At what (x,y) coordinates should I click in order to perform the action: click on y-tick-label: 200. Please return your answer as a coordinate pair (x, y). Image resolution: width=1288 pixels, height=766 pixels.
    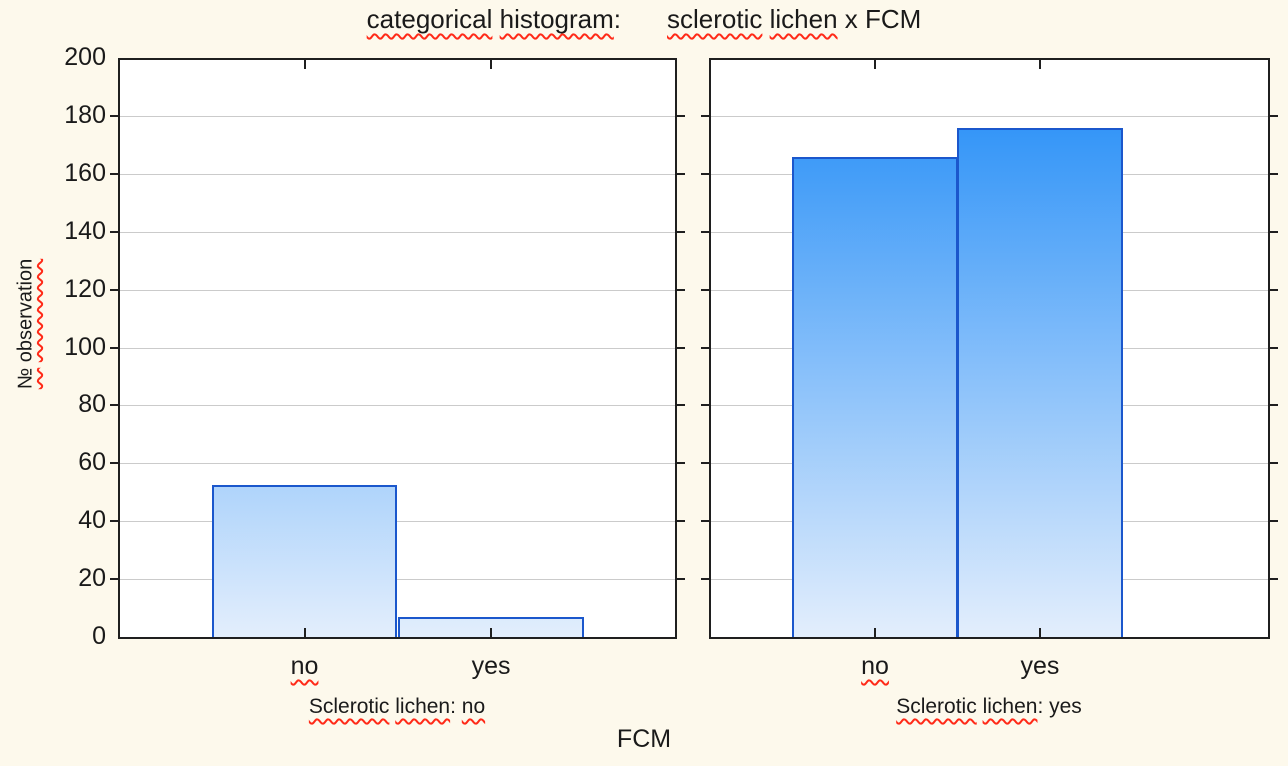
    Looking at the image, I should click on (85, 57).